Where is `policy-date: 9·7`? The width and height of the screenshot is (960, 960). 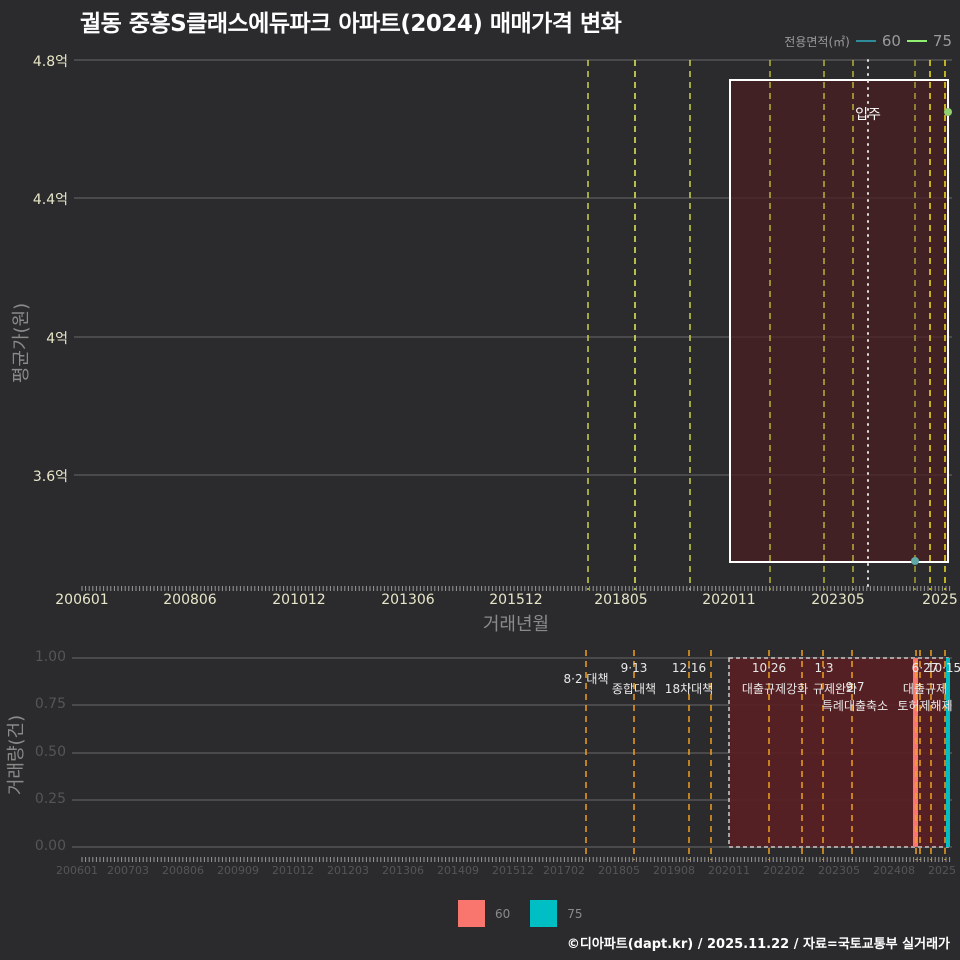 policy-date: 9·7 is located at coordinates (855, 687).